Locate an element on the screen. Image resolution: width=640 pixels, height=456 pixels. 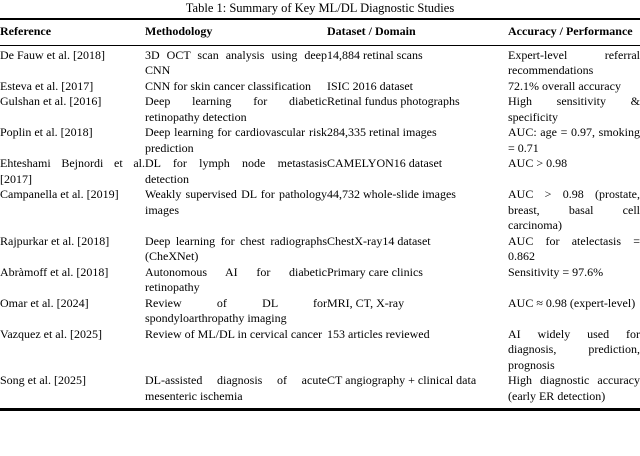
cell-reference: Esteva et al. [2017] is located at coordinates (47, 85).